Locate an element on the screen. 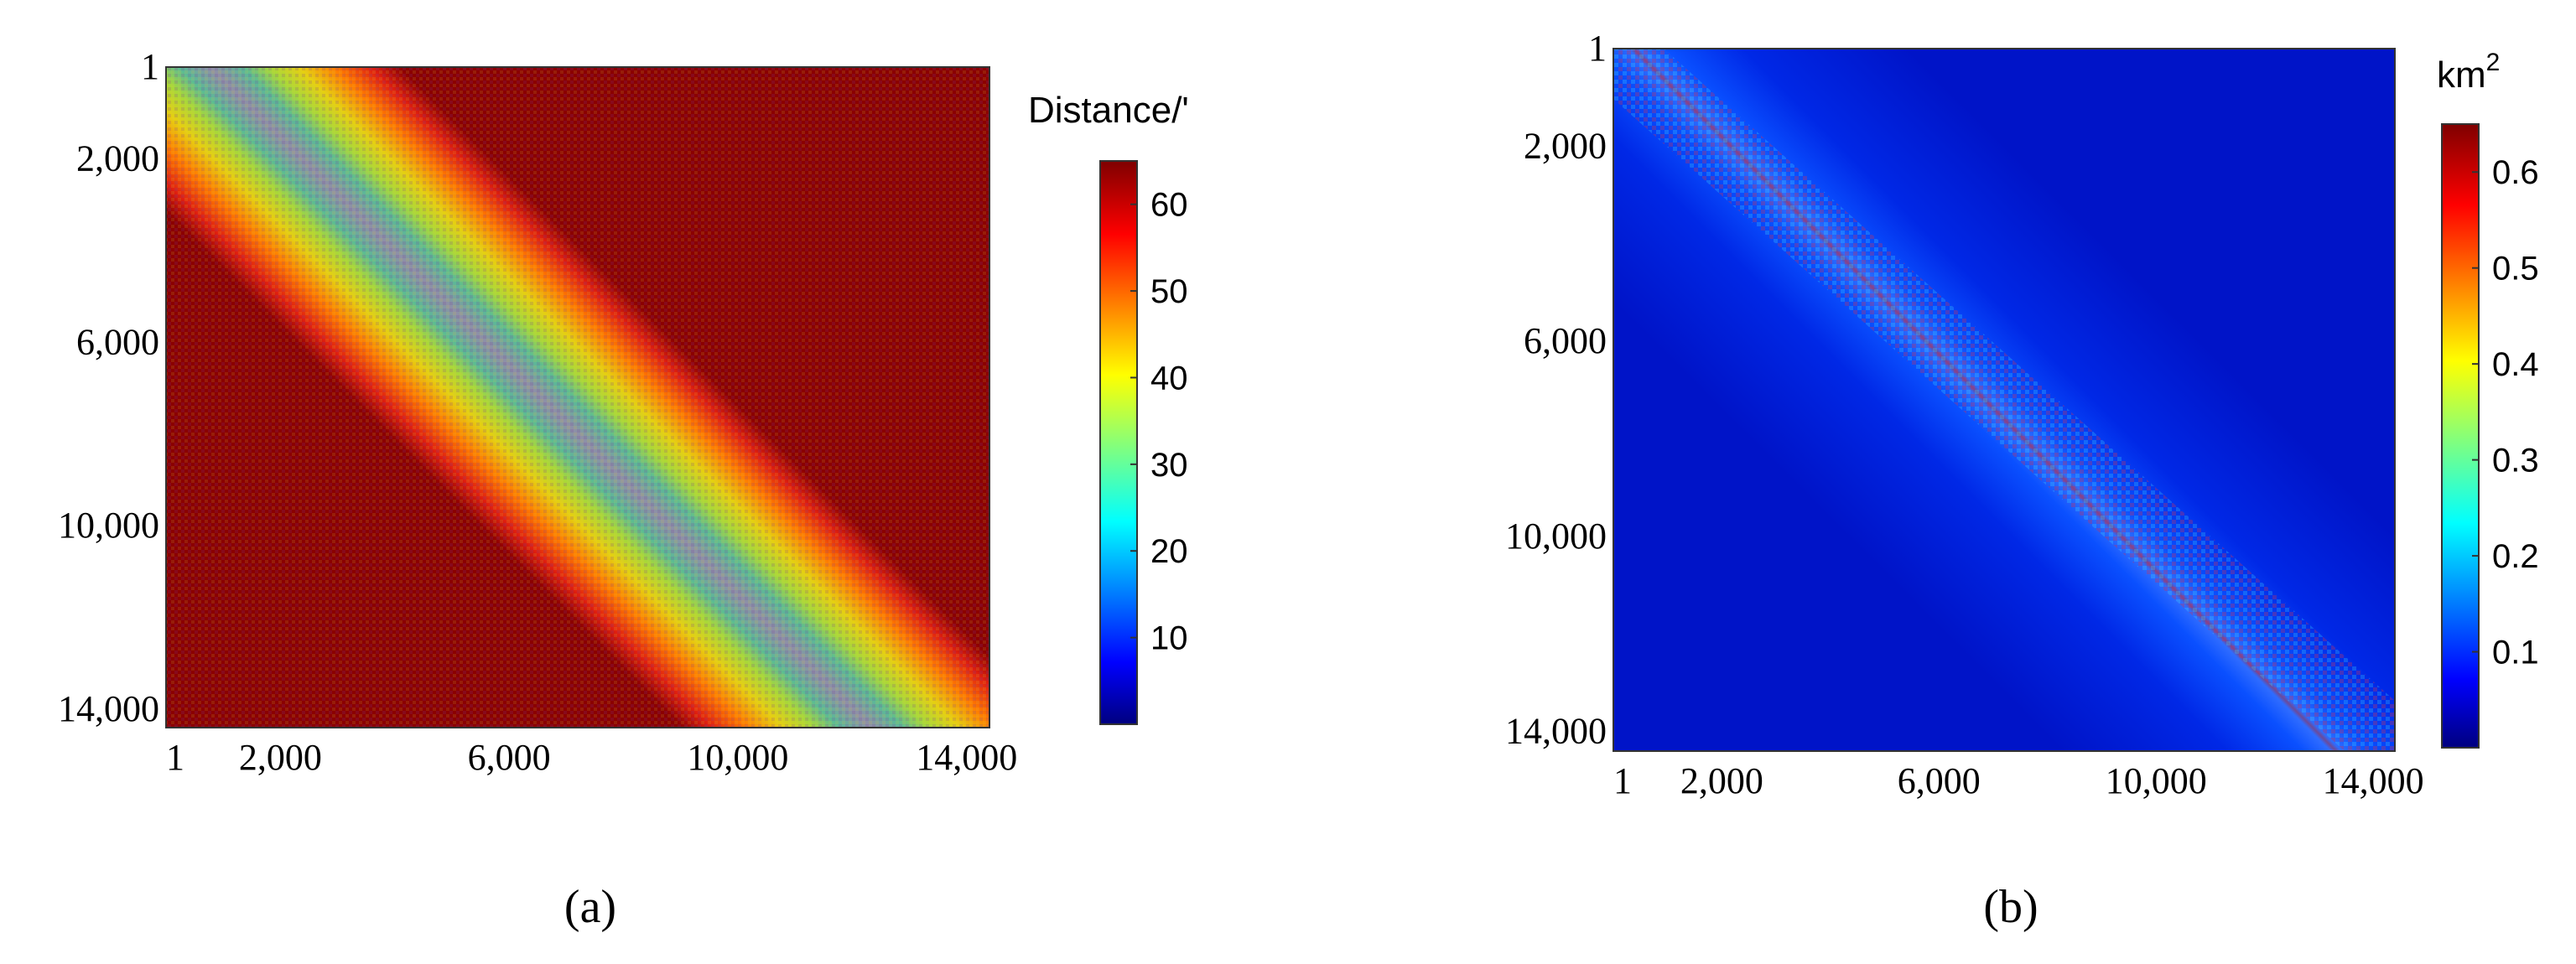 This screenshot has width=2576, height=964. y-axis-a: 1 2,000 6,000 10,000 14,000 is located at coordinates (108, 387).